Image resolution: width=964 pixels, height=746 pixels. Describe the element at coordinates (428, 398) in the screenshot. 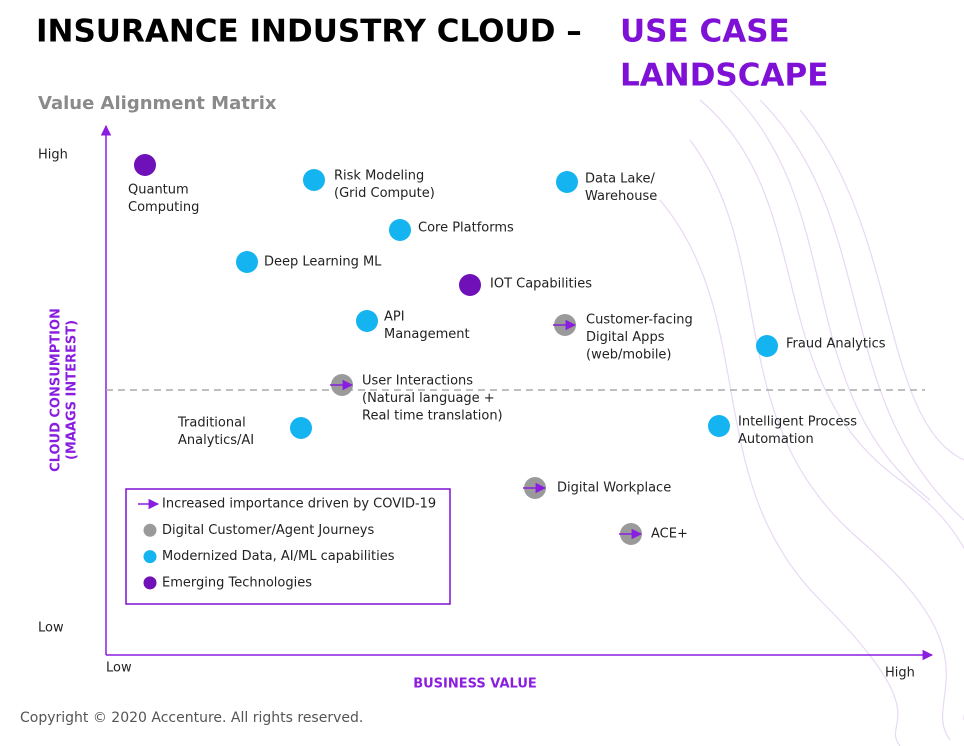

I see `node-label: (Natural language +` at that location.